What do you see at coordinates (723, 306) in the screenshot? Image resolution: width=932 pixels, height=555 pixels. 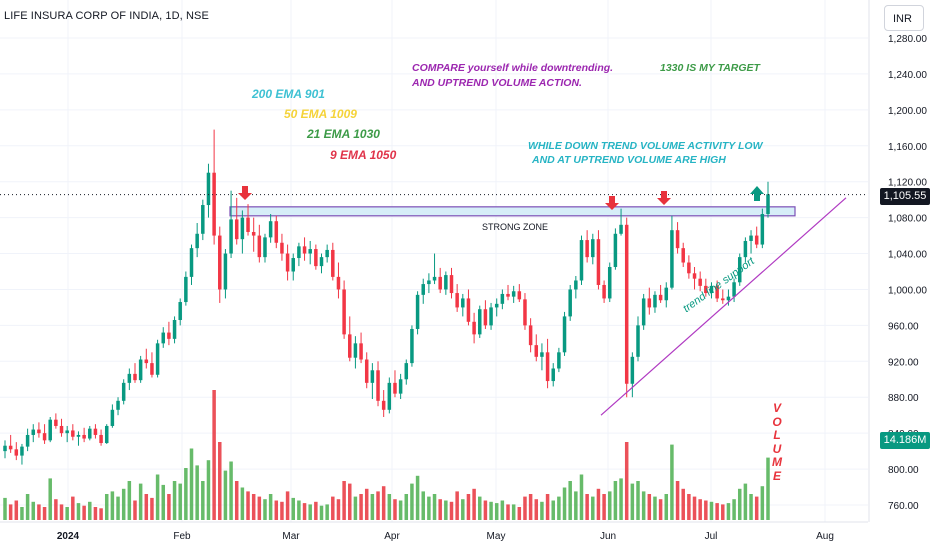 I see `trend-line-support` at bounding box center [723, 306].